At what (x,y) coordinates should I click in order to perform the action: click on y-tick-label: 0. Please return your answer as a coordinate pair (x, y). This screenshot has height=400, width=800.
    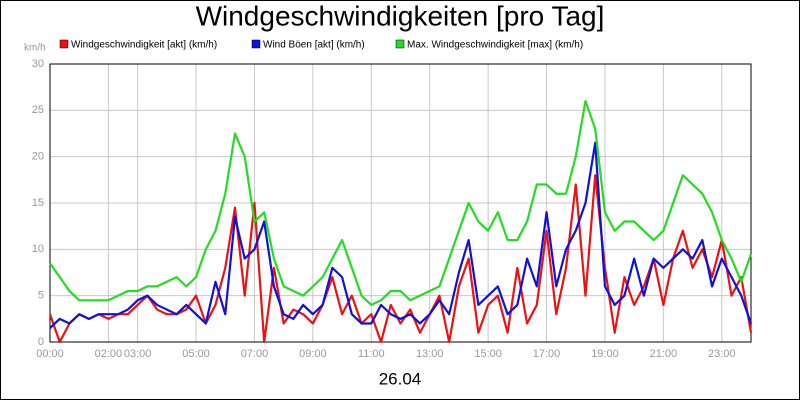
    Looking at the image, I should click on (41, 342).